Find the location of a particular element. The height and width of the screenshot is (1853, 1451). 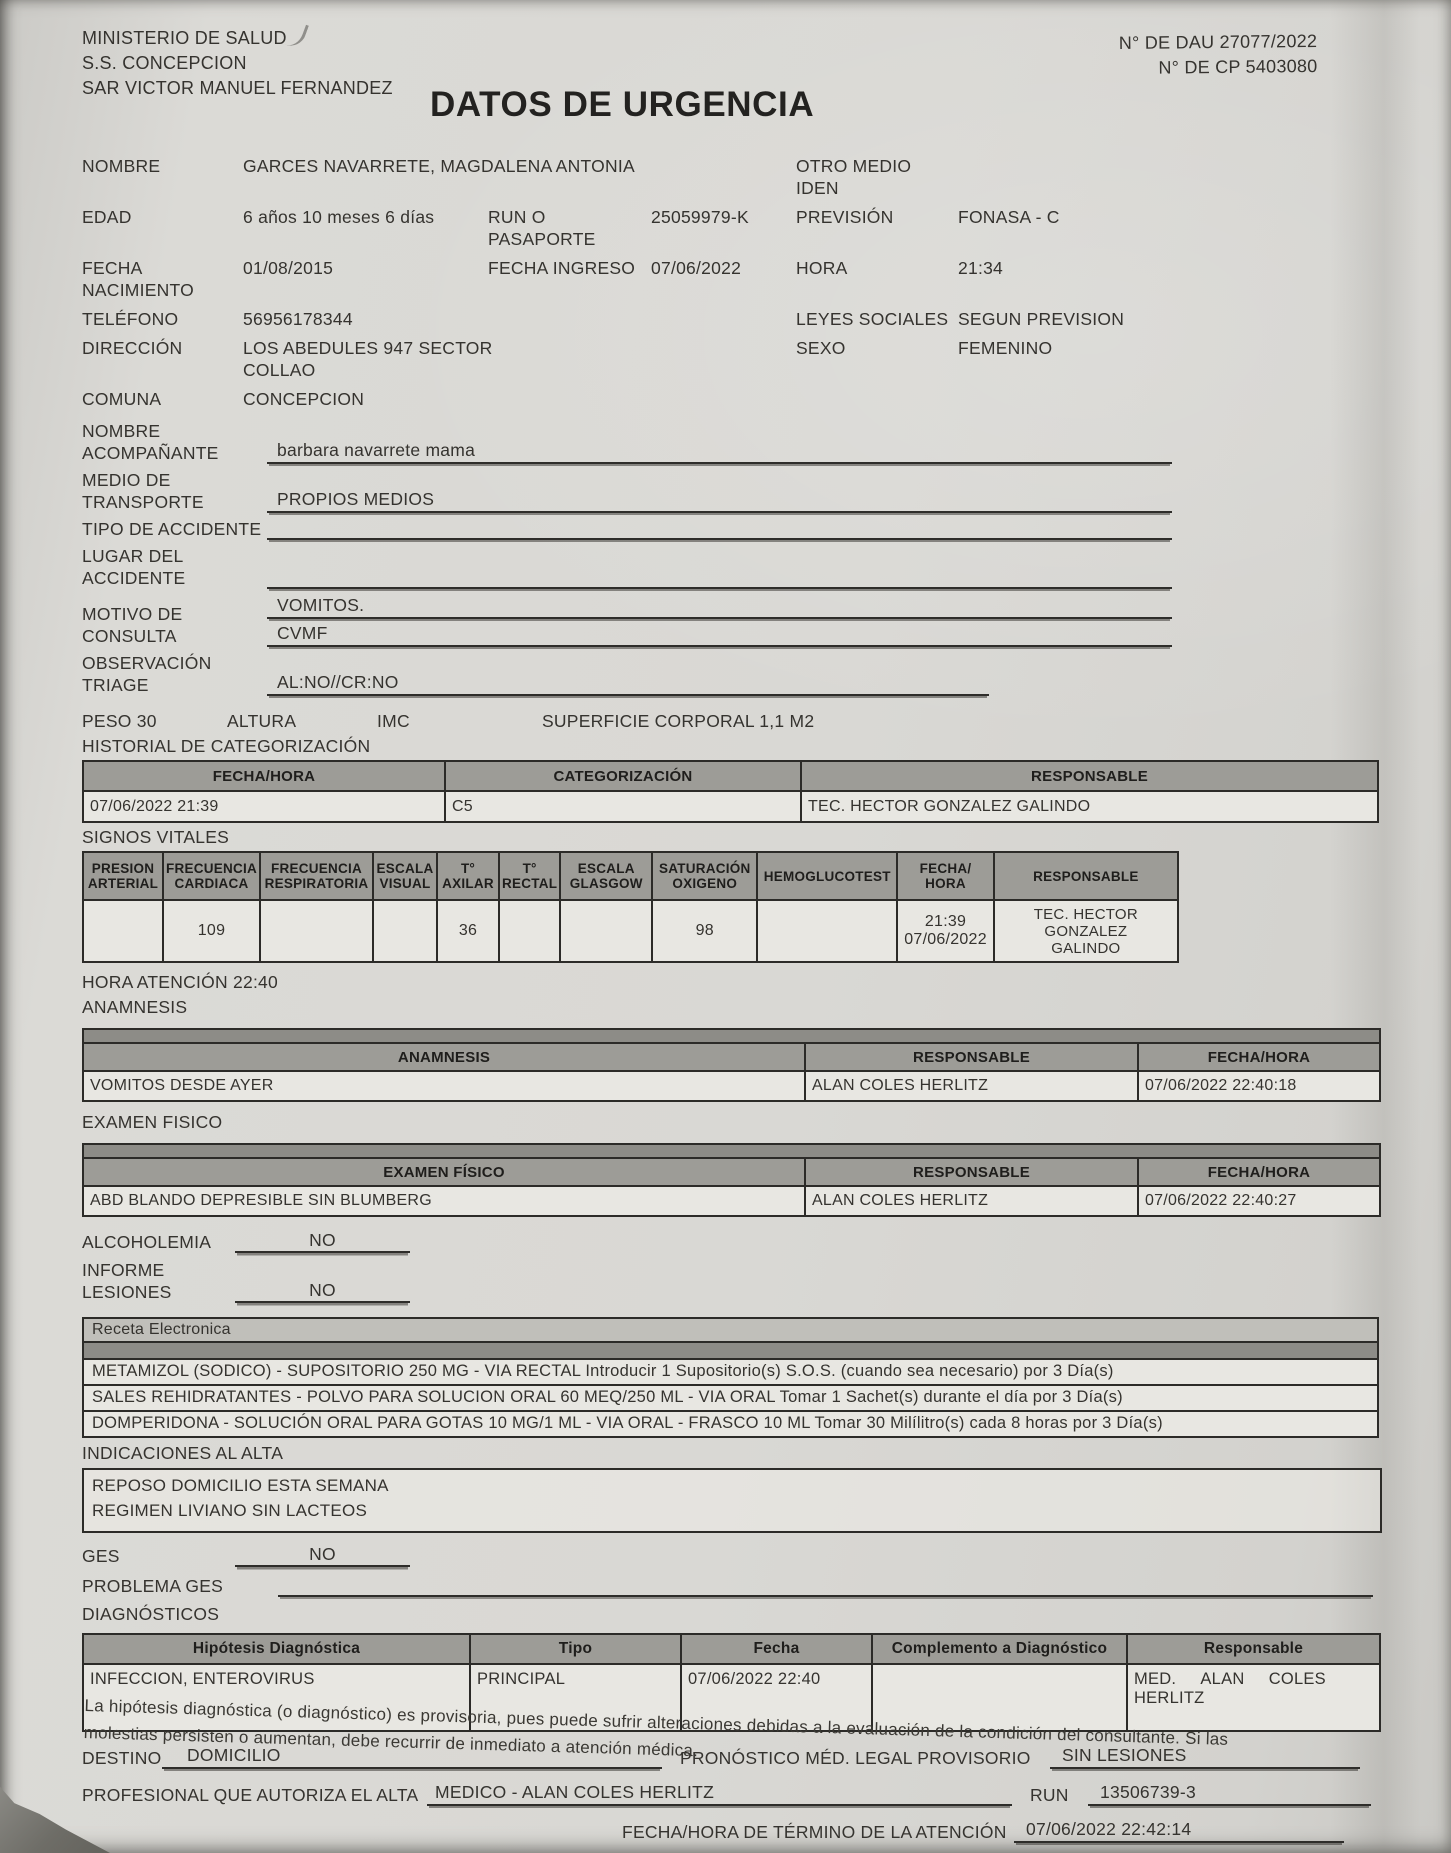

vitals-datetime-cell: 21:39 07/06/2022 is located at coordinates (945, 931).